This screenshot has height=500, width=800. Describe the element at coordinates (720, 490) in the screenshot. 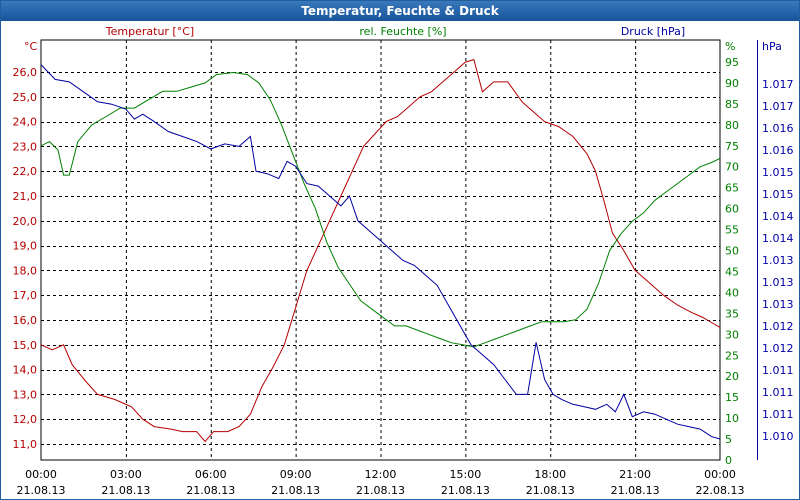

I see `x-tick-date: 22.08.13` at that location.